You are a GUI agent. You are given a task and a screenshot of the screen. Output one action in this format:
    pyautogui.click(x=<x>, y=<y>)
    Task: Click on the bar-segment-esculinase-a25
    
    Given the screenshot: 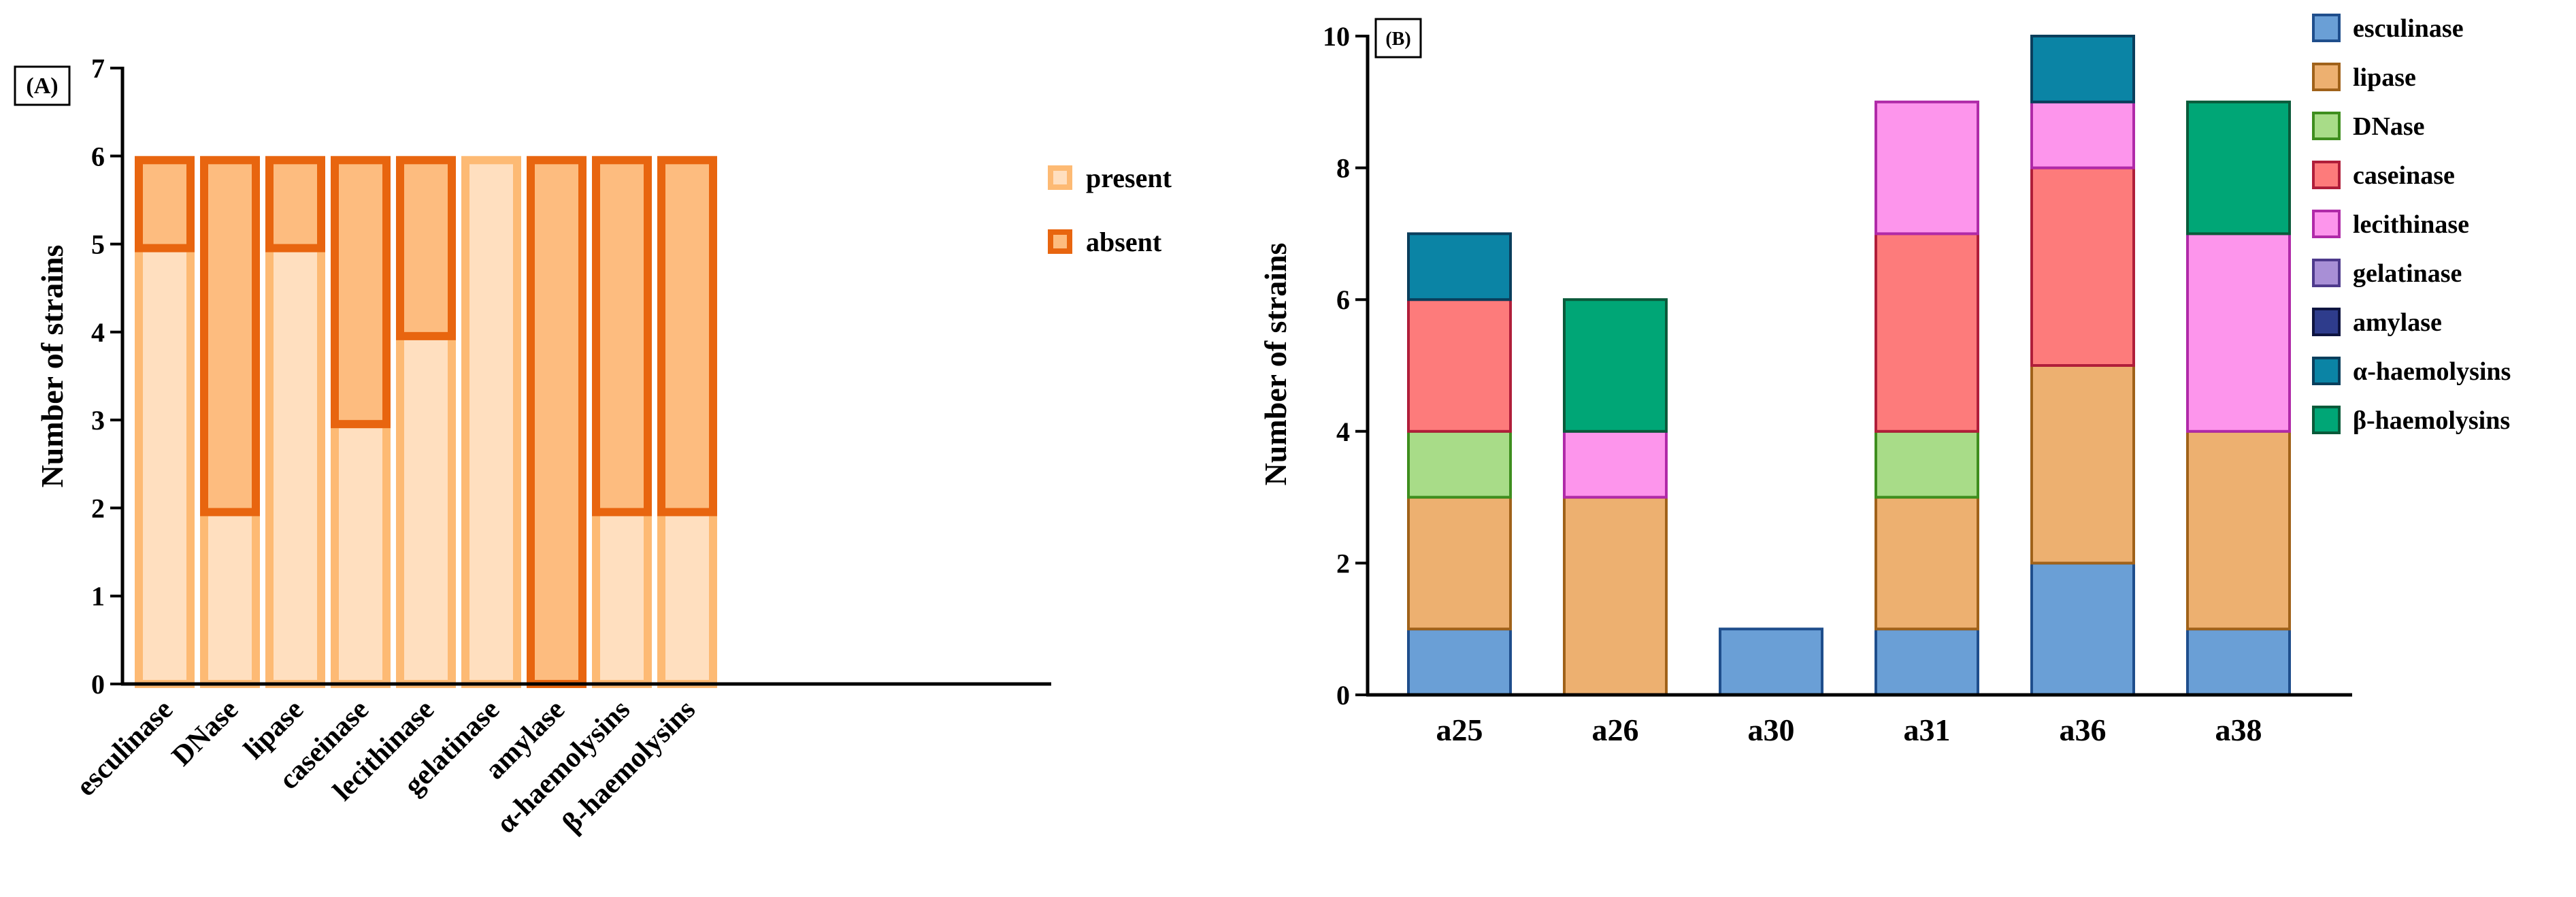 What is the action you would take?
    pyautogui.click(x=1460, y=662)
    